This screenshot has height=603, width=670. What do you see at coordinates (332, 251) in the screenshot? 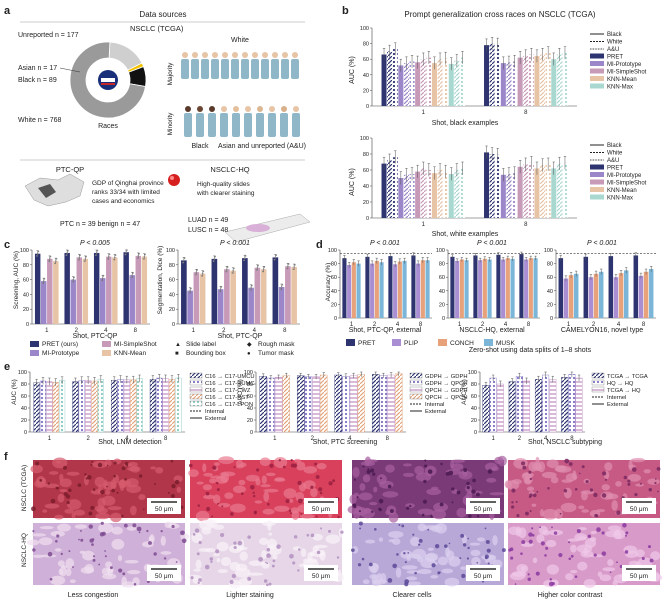
I see `y-tick-label: 100` at bounding box center [332, 251].